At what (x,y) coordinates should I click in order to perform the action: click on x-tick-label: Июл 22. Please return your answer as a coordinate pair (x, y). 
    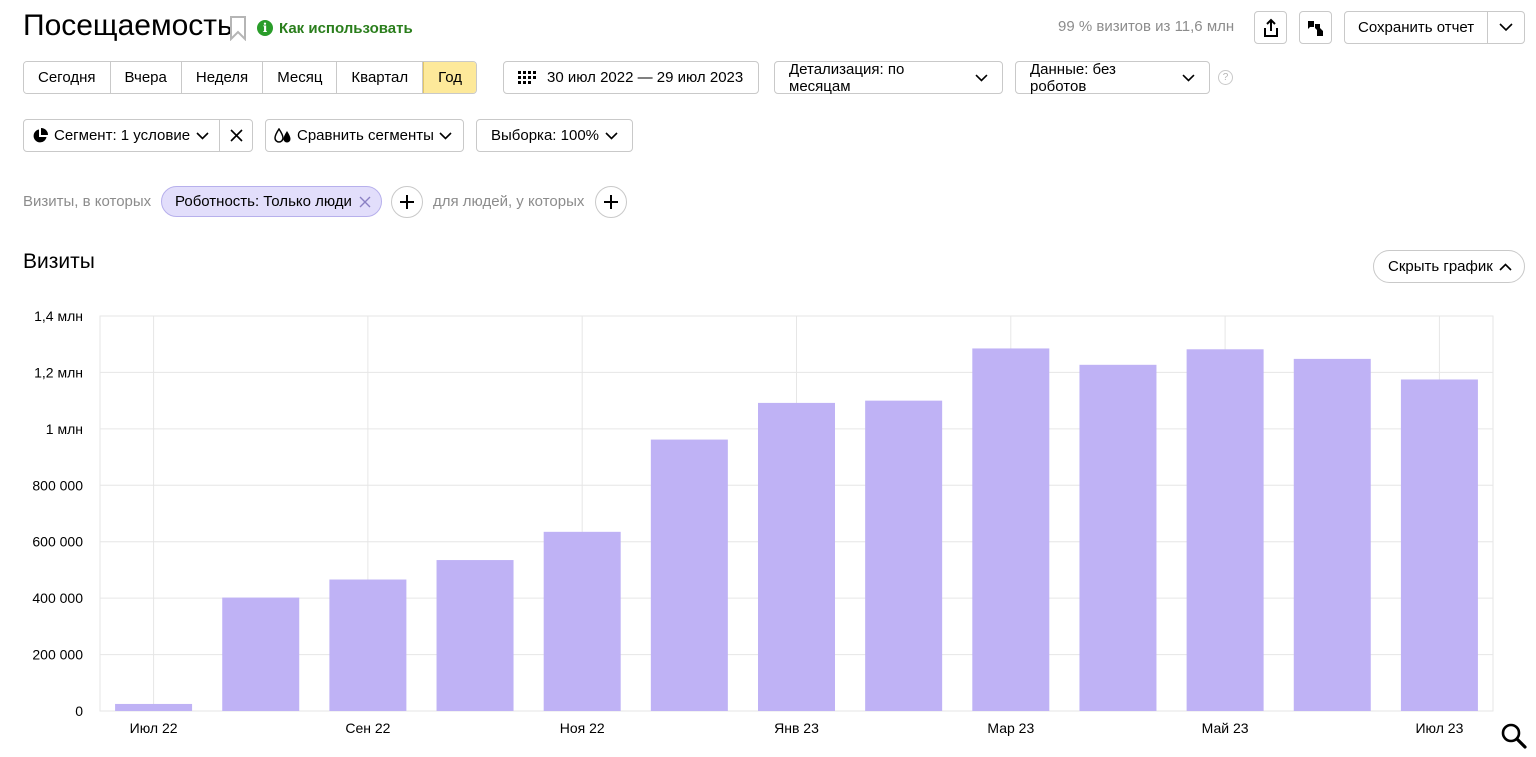
    Looking at the image, I should click on (154, 728).